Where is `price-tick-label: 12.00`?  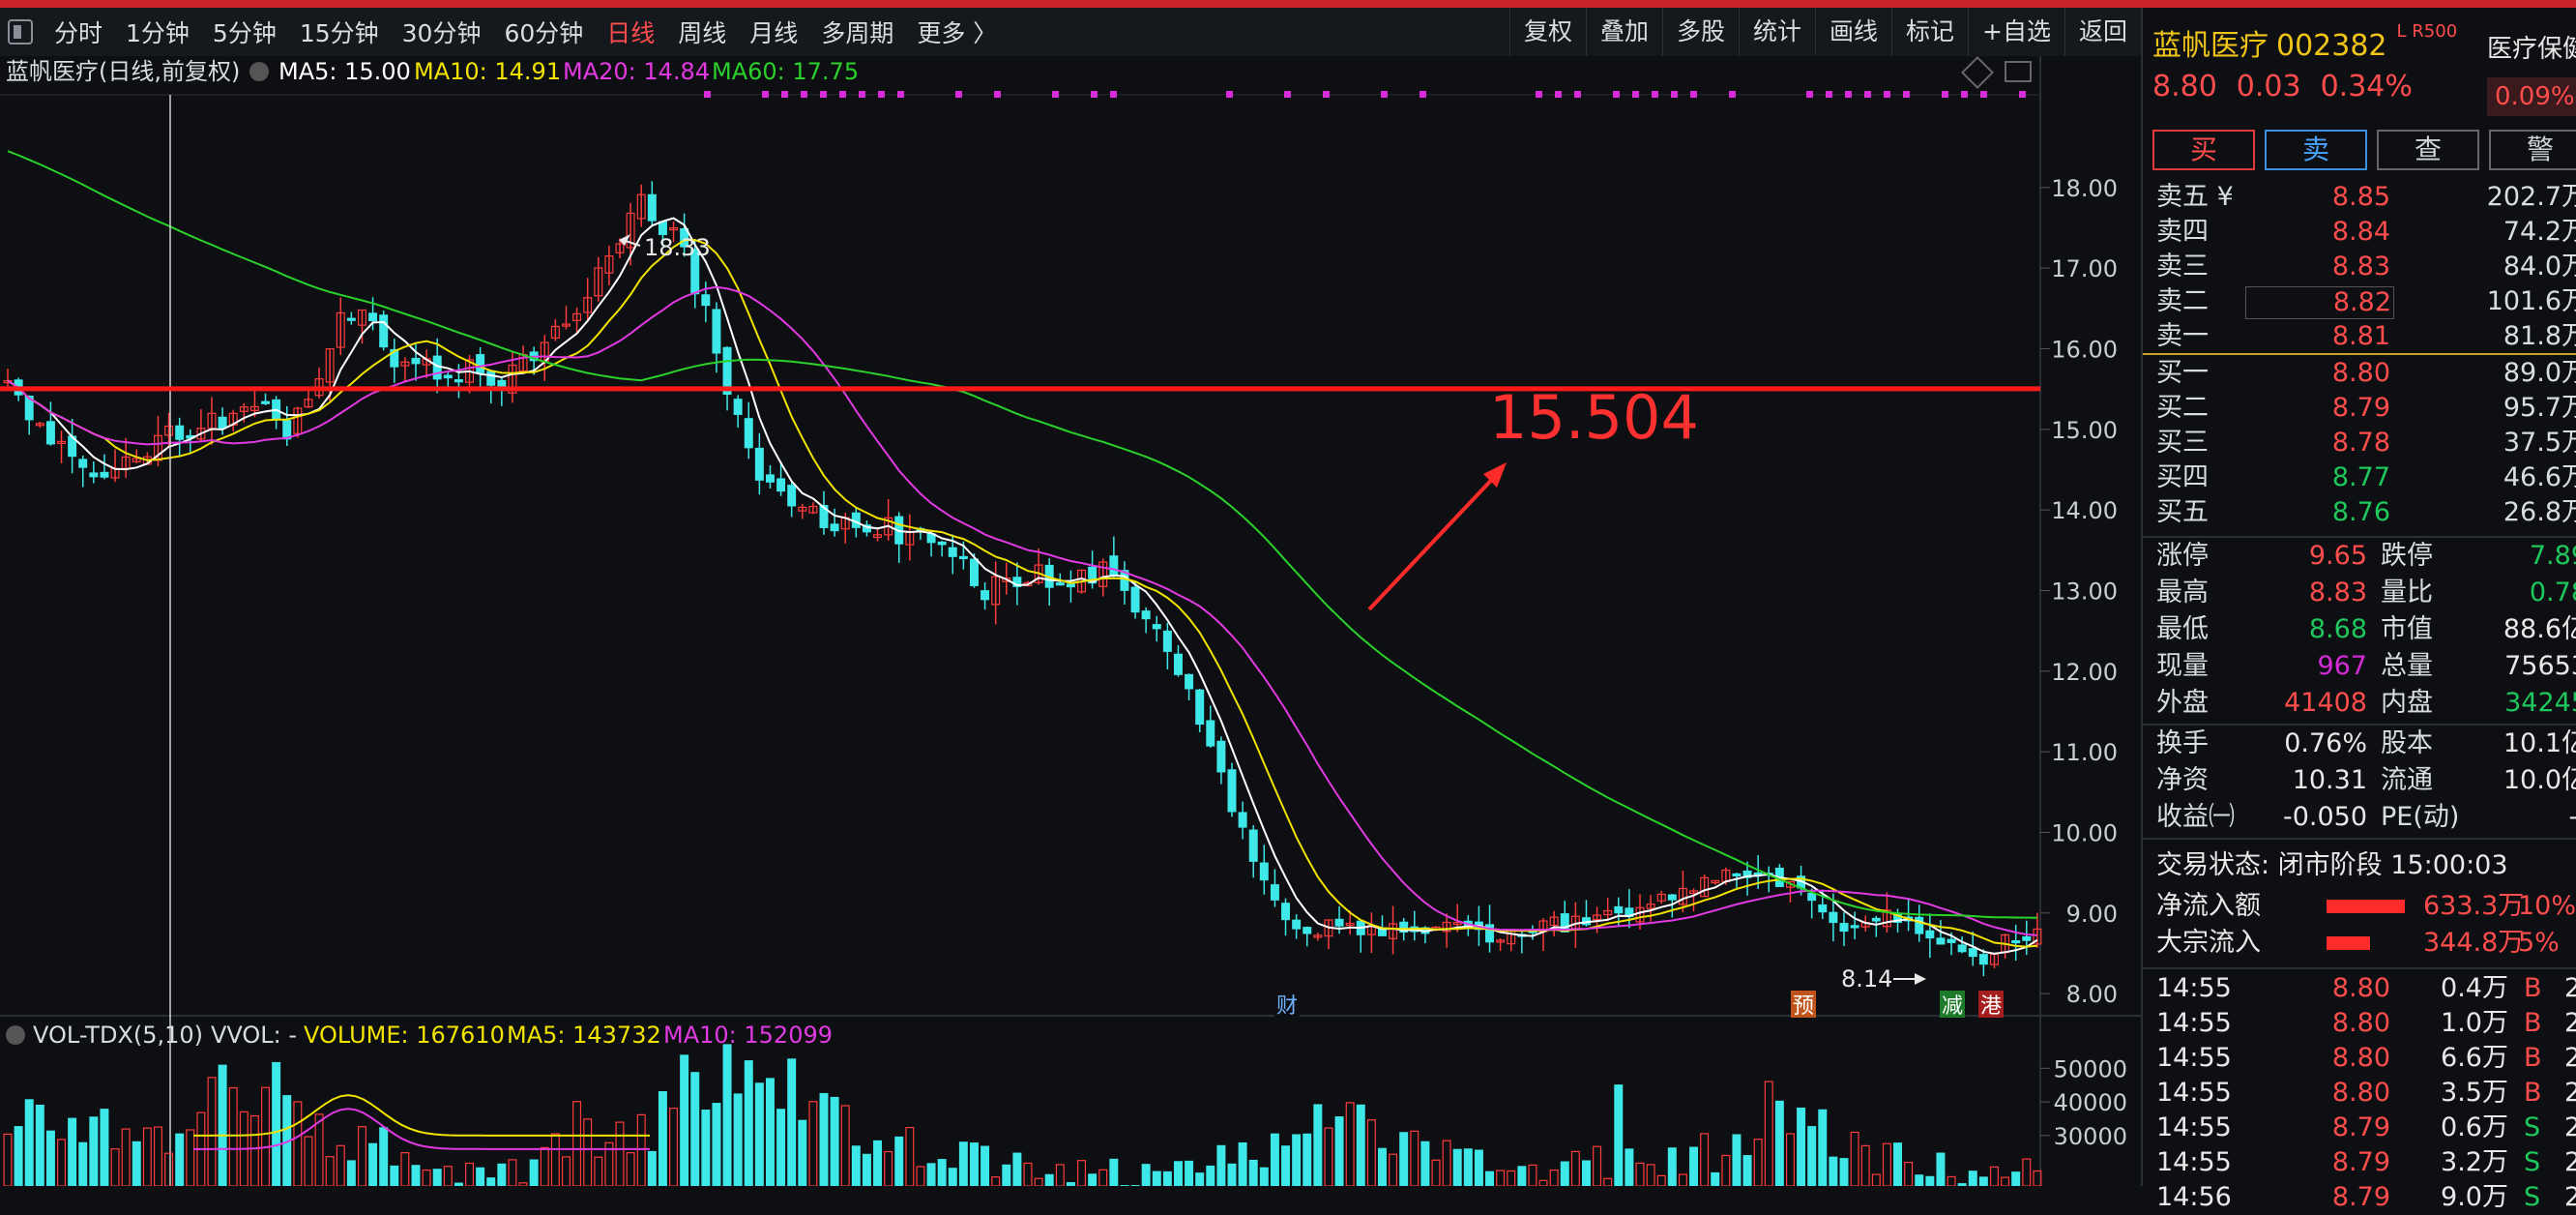
price-tick-label: 12.00 is located at coordinates (2084, 672).